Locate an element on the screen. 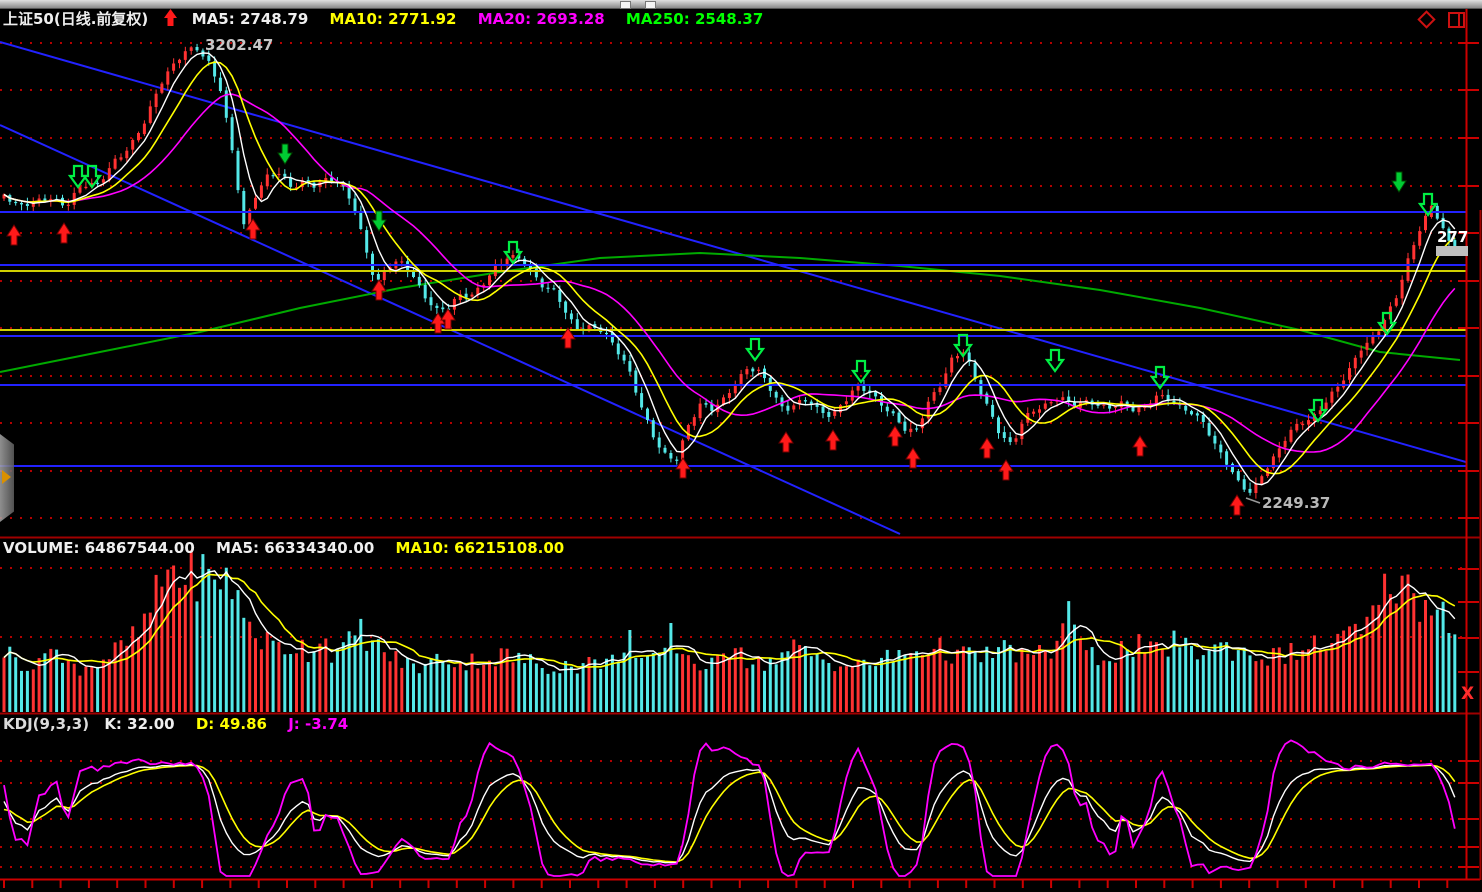  diamond-icon is located at coordinates (1426, 19).